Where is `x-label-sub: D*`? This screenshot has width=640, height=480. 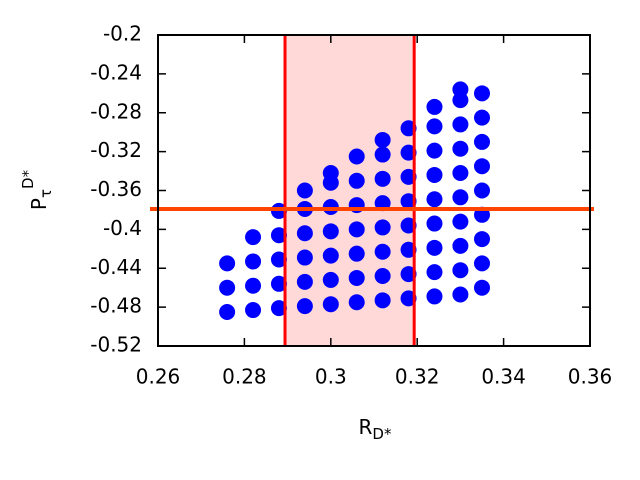 x-label-sub: D* is located at coordinates (382, 434).